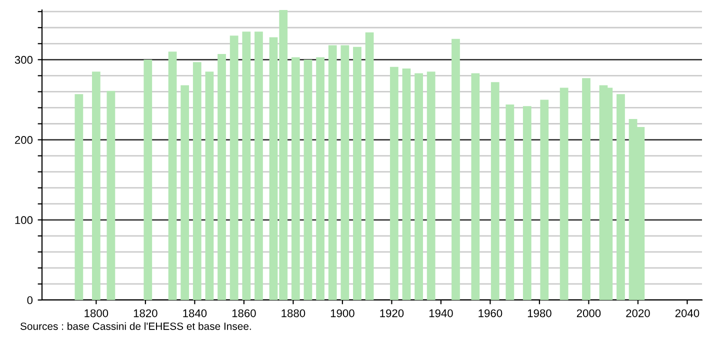  Describe the element at coordinates (24, 220) in the screenshot. I see `y-tick-label: 100` at that location.